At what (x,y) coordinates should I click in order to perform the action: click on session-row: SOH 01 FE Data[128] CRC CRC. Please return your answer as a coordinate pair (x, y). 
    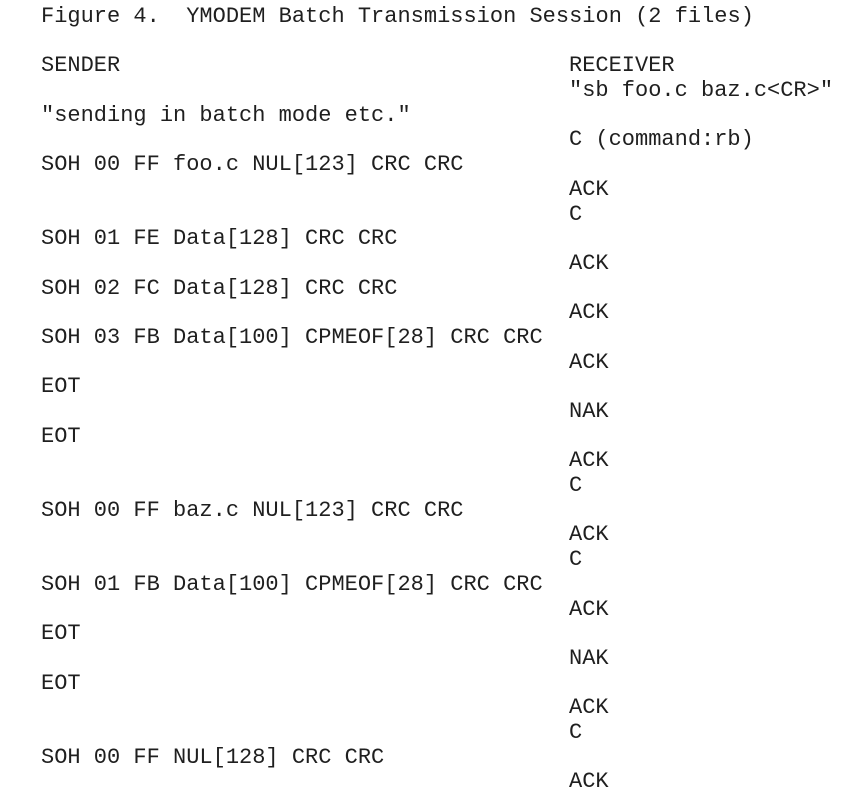
    Looking at the image, I should click on (447, 239).